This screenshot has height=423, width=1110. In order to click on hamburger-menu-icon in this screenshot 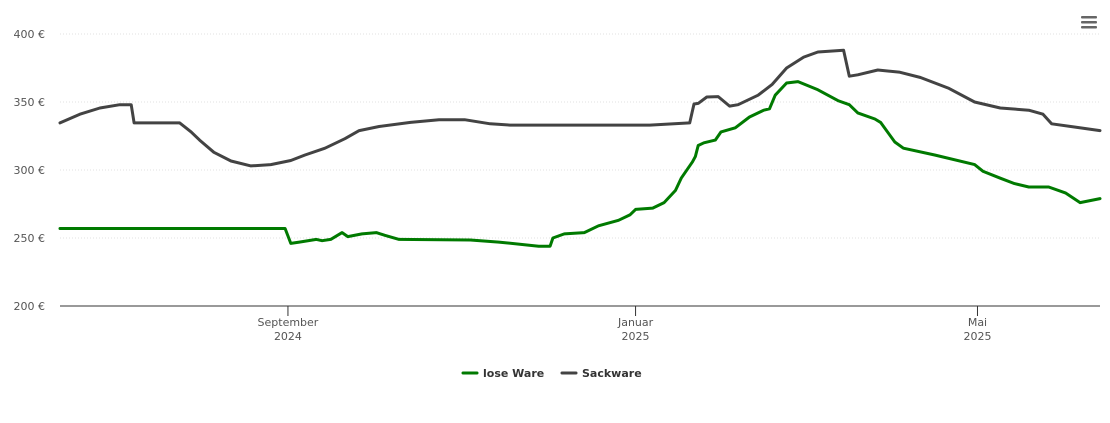, I will do `click(1089, 22)`.